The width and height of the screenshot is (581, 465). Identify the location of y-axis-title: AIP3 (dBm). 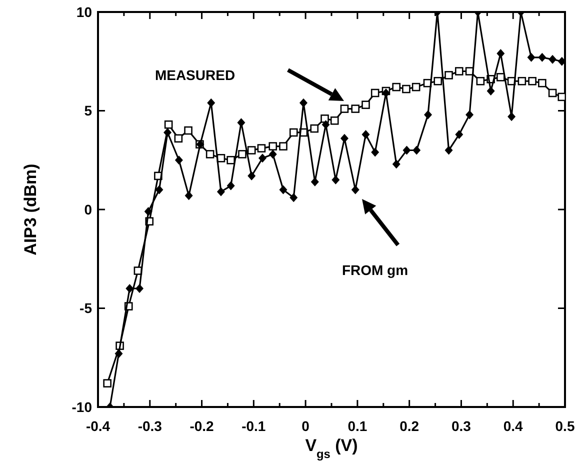
(30, 210).